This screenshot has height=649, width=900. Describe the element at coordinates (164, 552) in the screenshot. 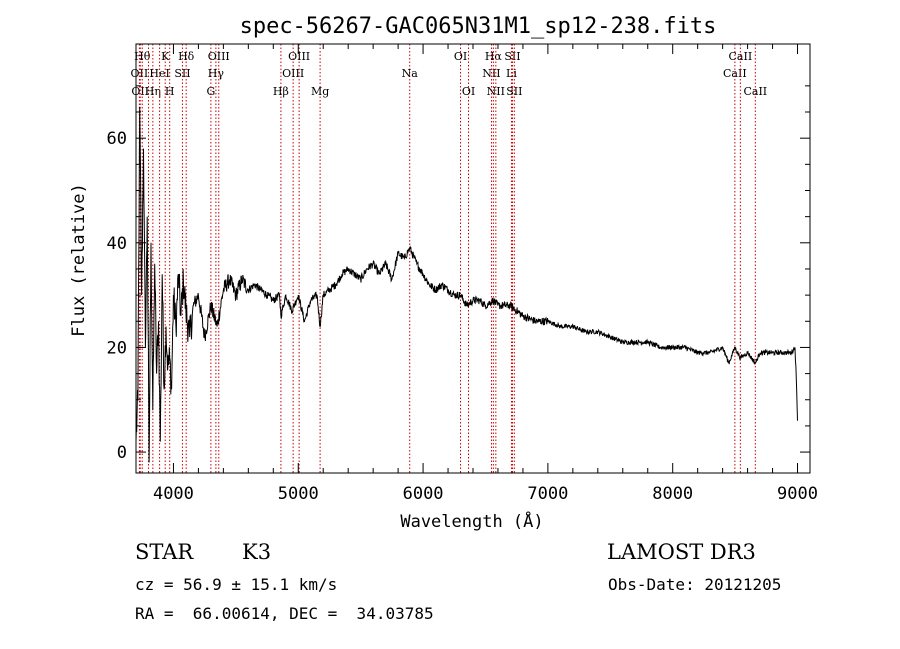

I see `object-class: STAR` at that location.